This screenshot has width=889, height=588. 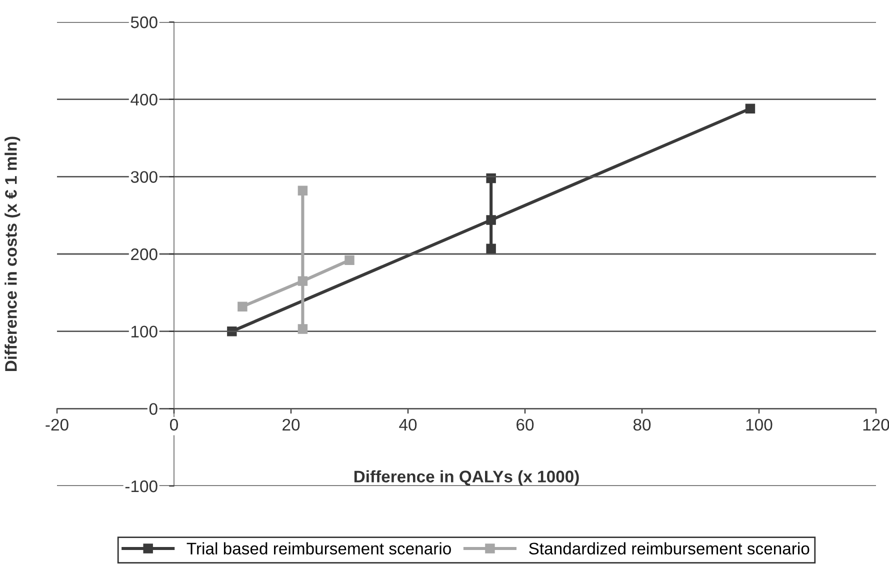 What do you see at coordinates (642, 424) in the screenshot?
I see `x-tick-label: 80` at bounding box center [642, 424].